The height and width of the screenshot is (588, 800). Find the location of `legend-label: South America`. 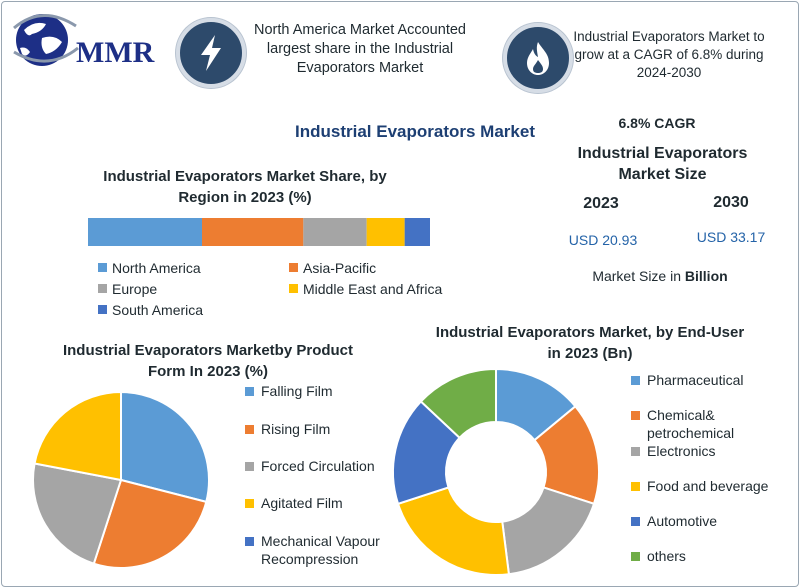

legend-label: South America is located at coordinates (158, 310).